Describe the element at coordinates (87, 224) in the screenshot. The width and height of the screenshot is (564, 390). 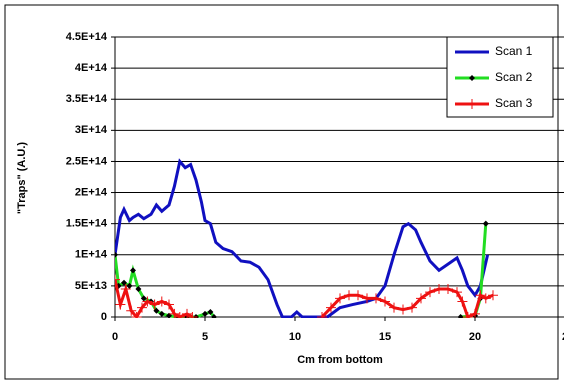
I see `y-tick-label: 1.5E+14` at that location.